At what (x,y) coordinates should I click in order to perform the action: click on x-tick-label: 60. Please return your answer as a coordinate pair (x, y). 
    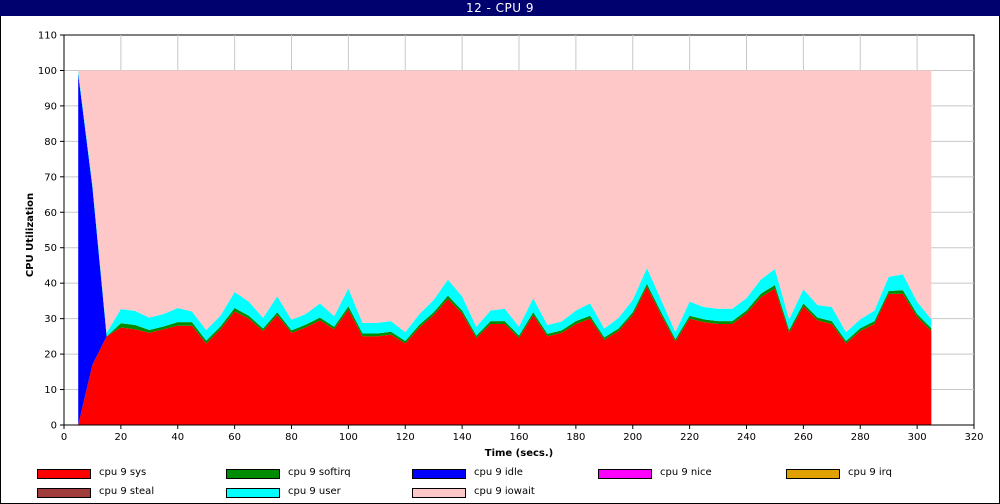
    Looking at the image, I should click on (234, 437).